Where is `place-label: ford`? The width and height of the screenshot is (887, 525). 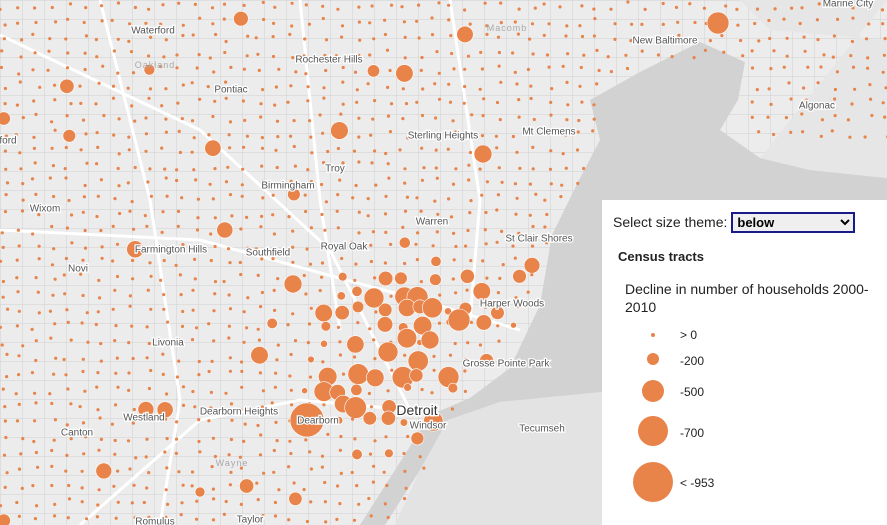 place-label: ford is located at coordinates (8, 141).